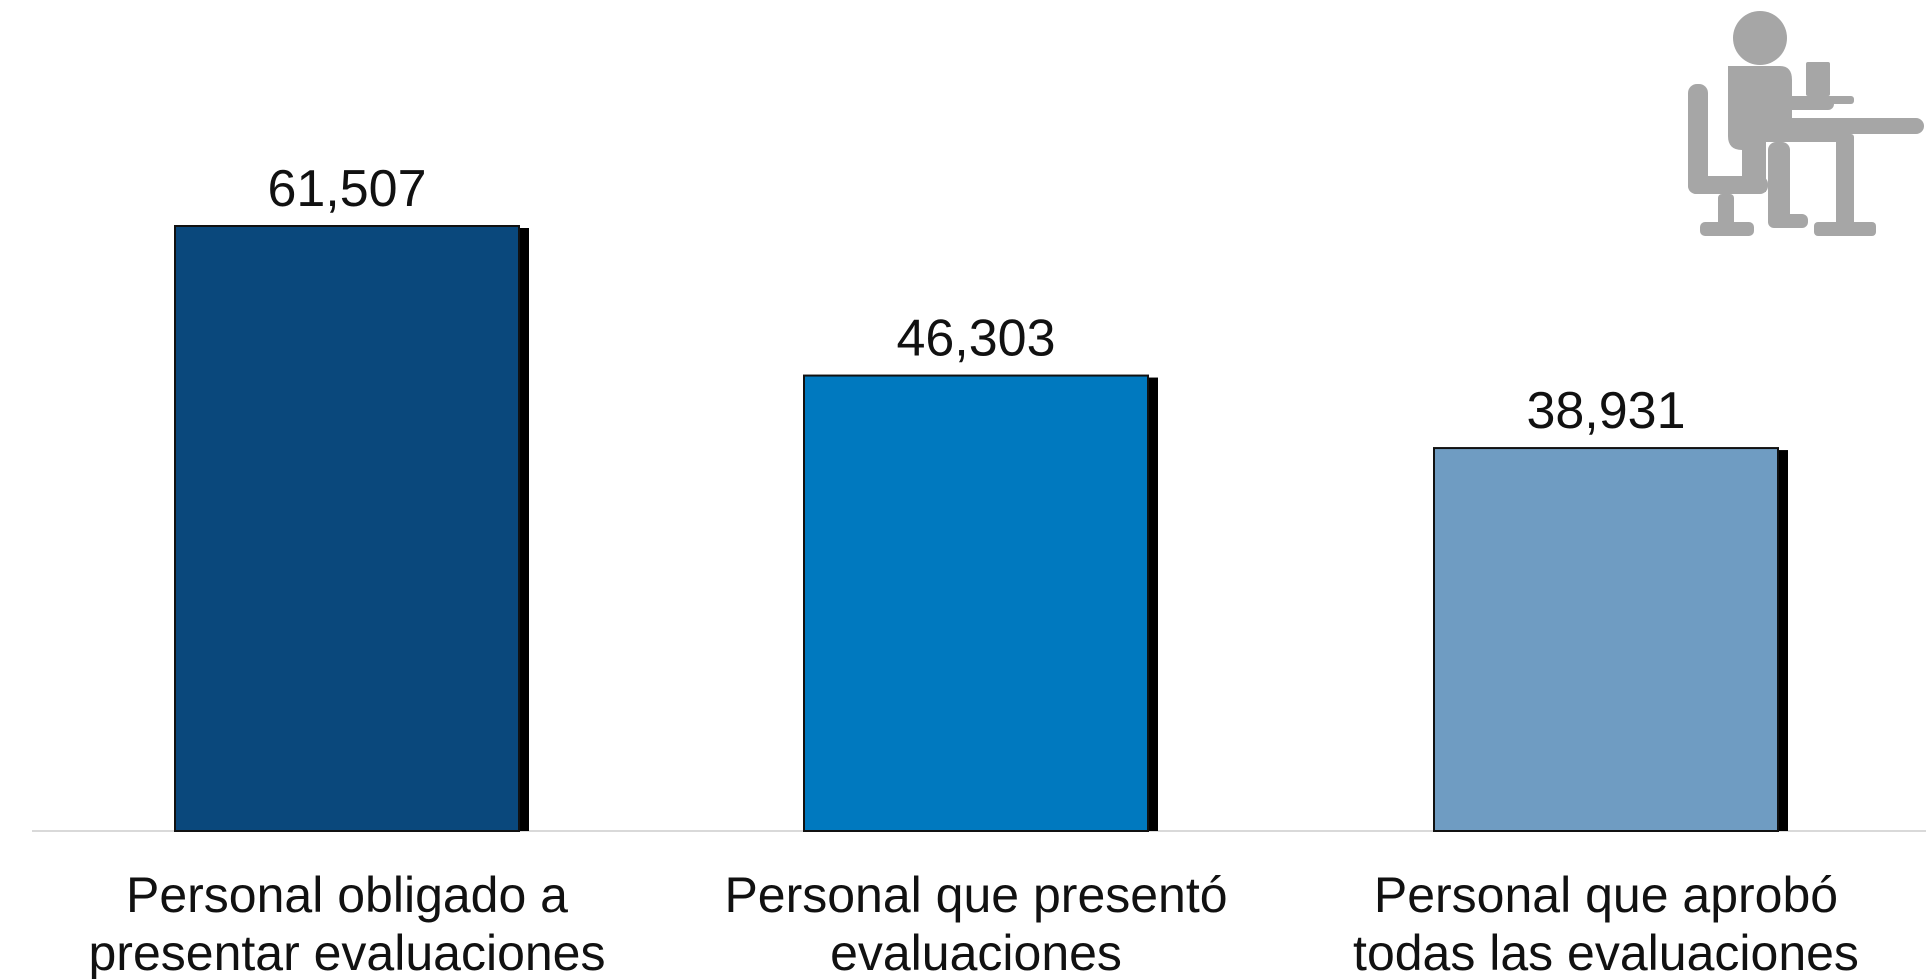 Image resolution: width=1926 pixels, height=979 pixels. Describe the element at coordinates (1806, 123) in the screenshot. I see `person-at-desk-icon` at that location.